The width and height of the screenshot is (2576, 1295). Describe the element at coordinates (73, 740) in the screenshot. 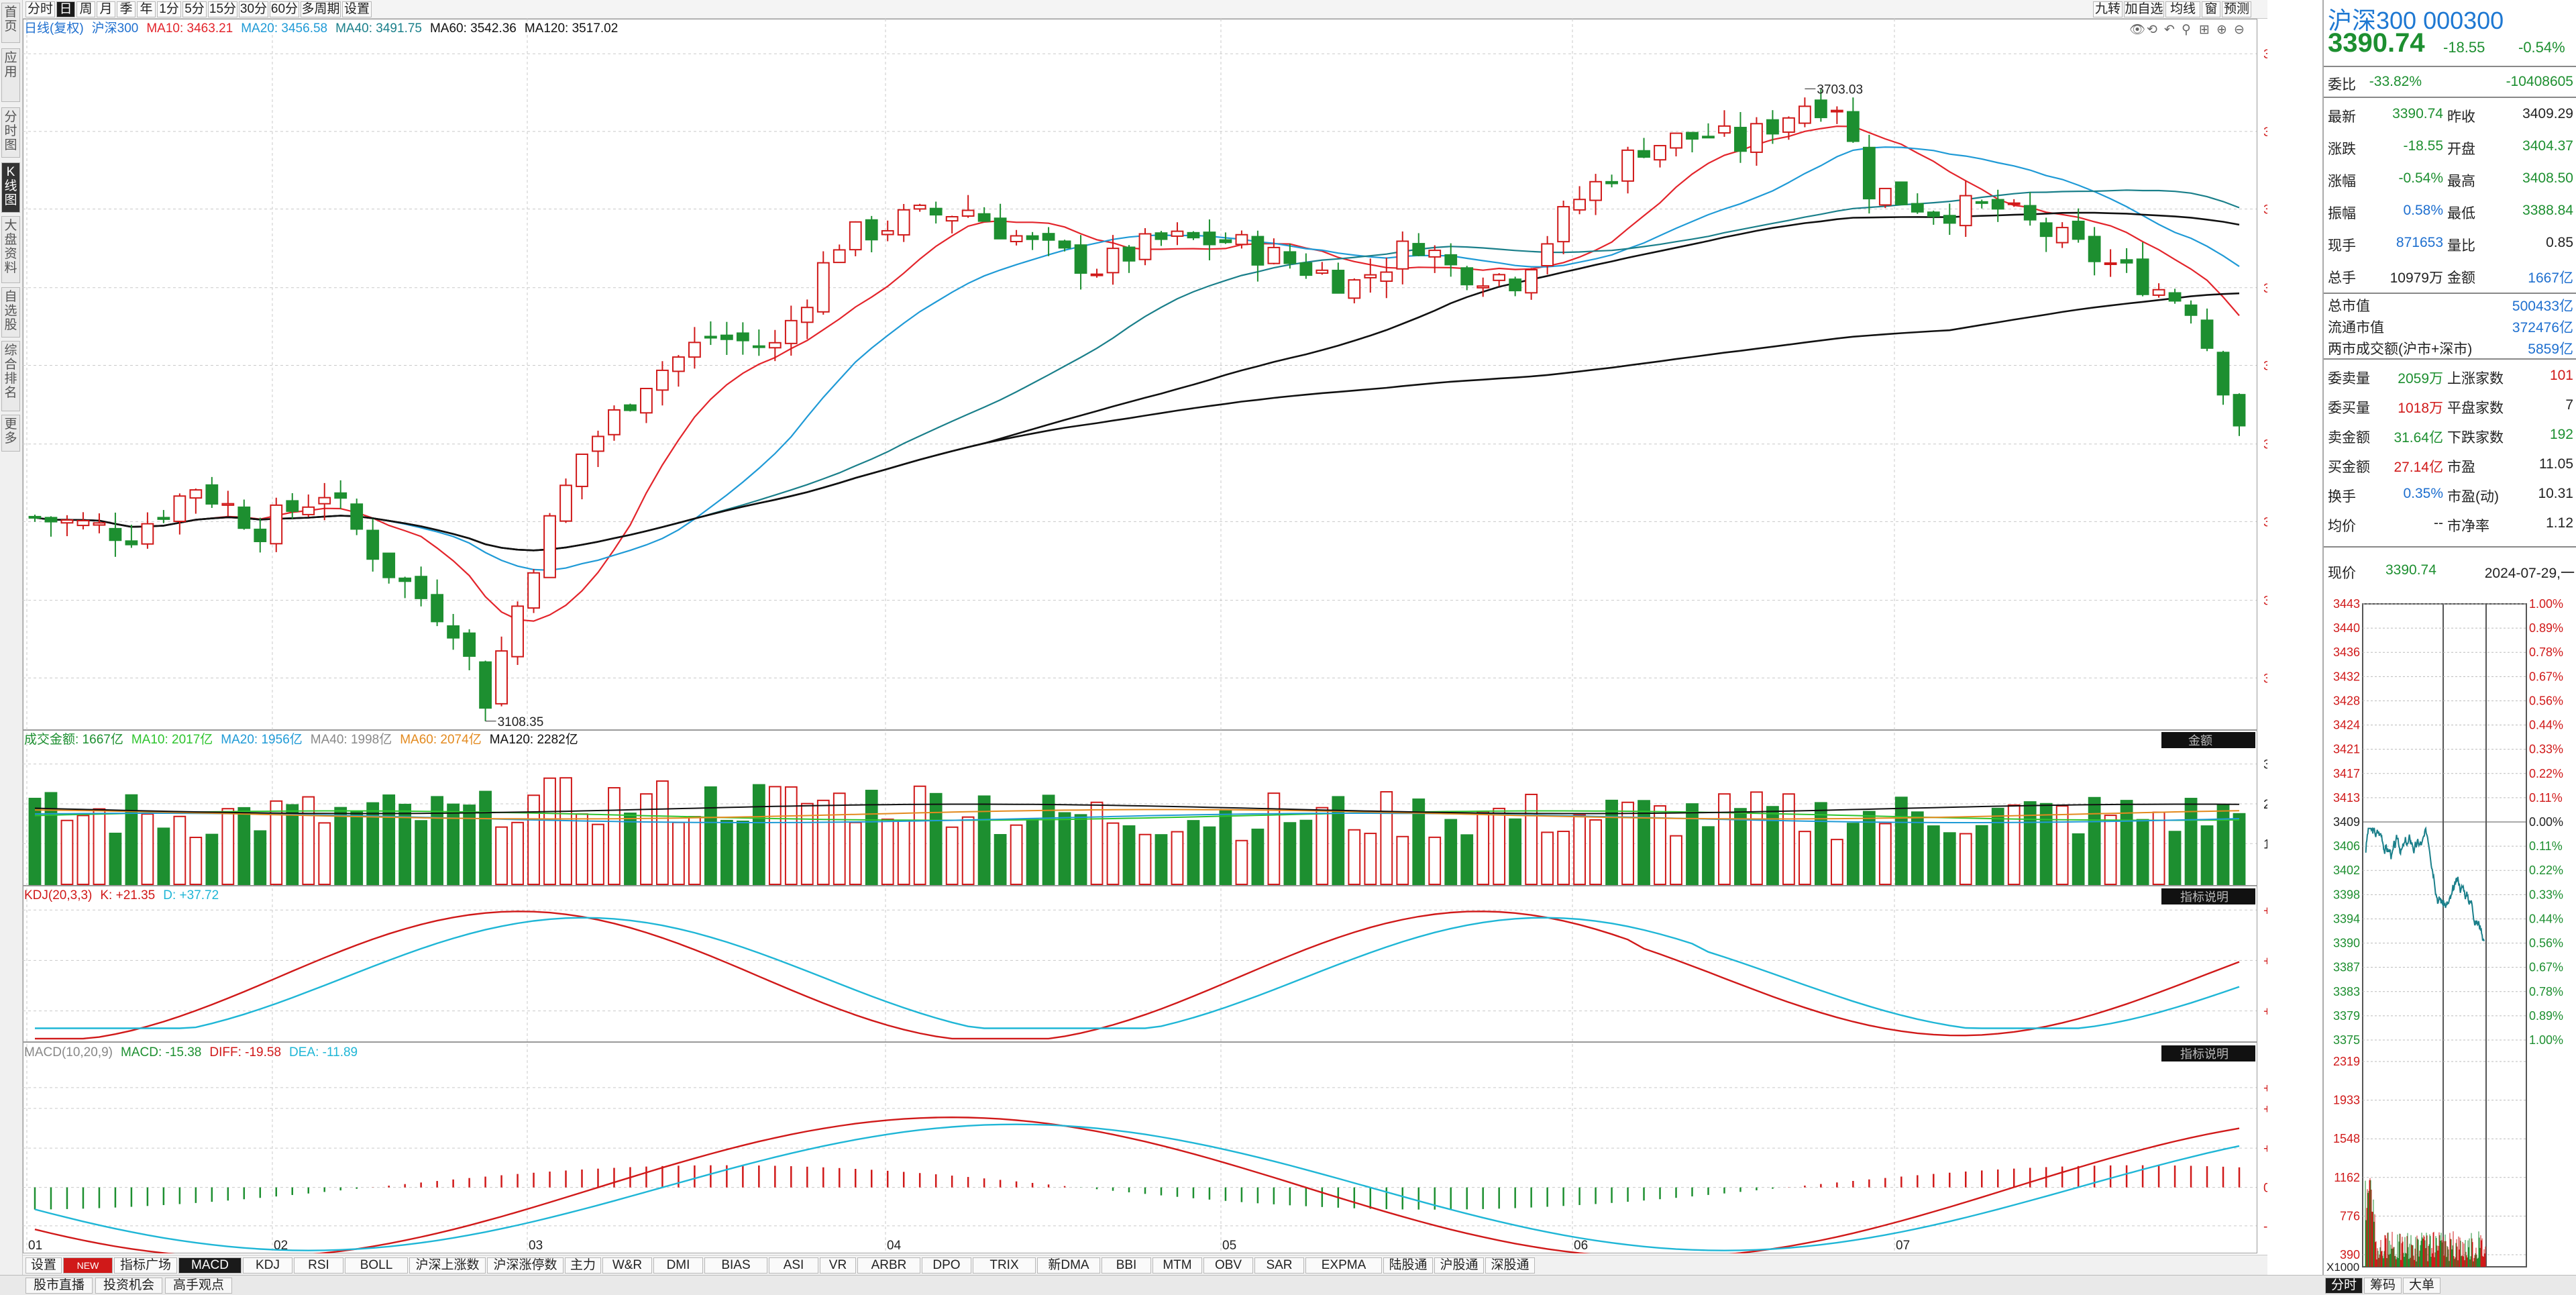

I see `volume-amount: 成交金额: 1667亿` at that location.